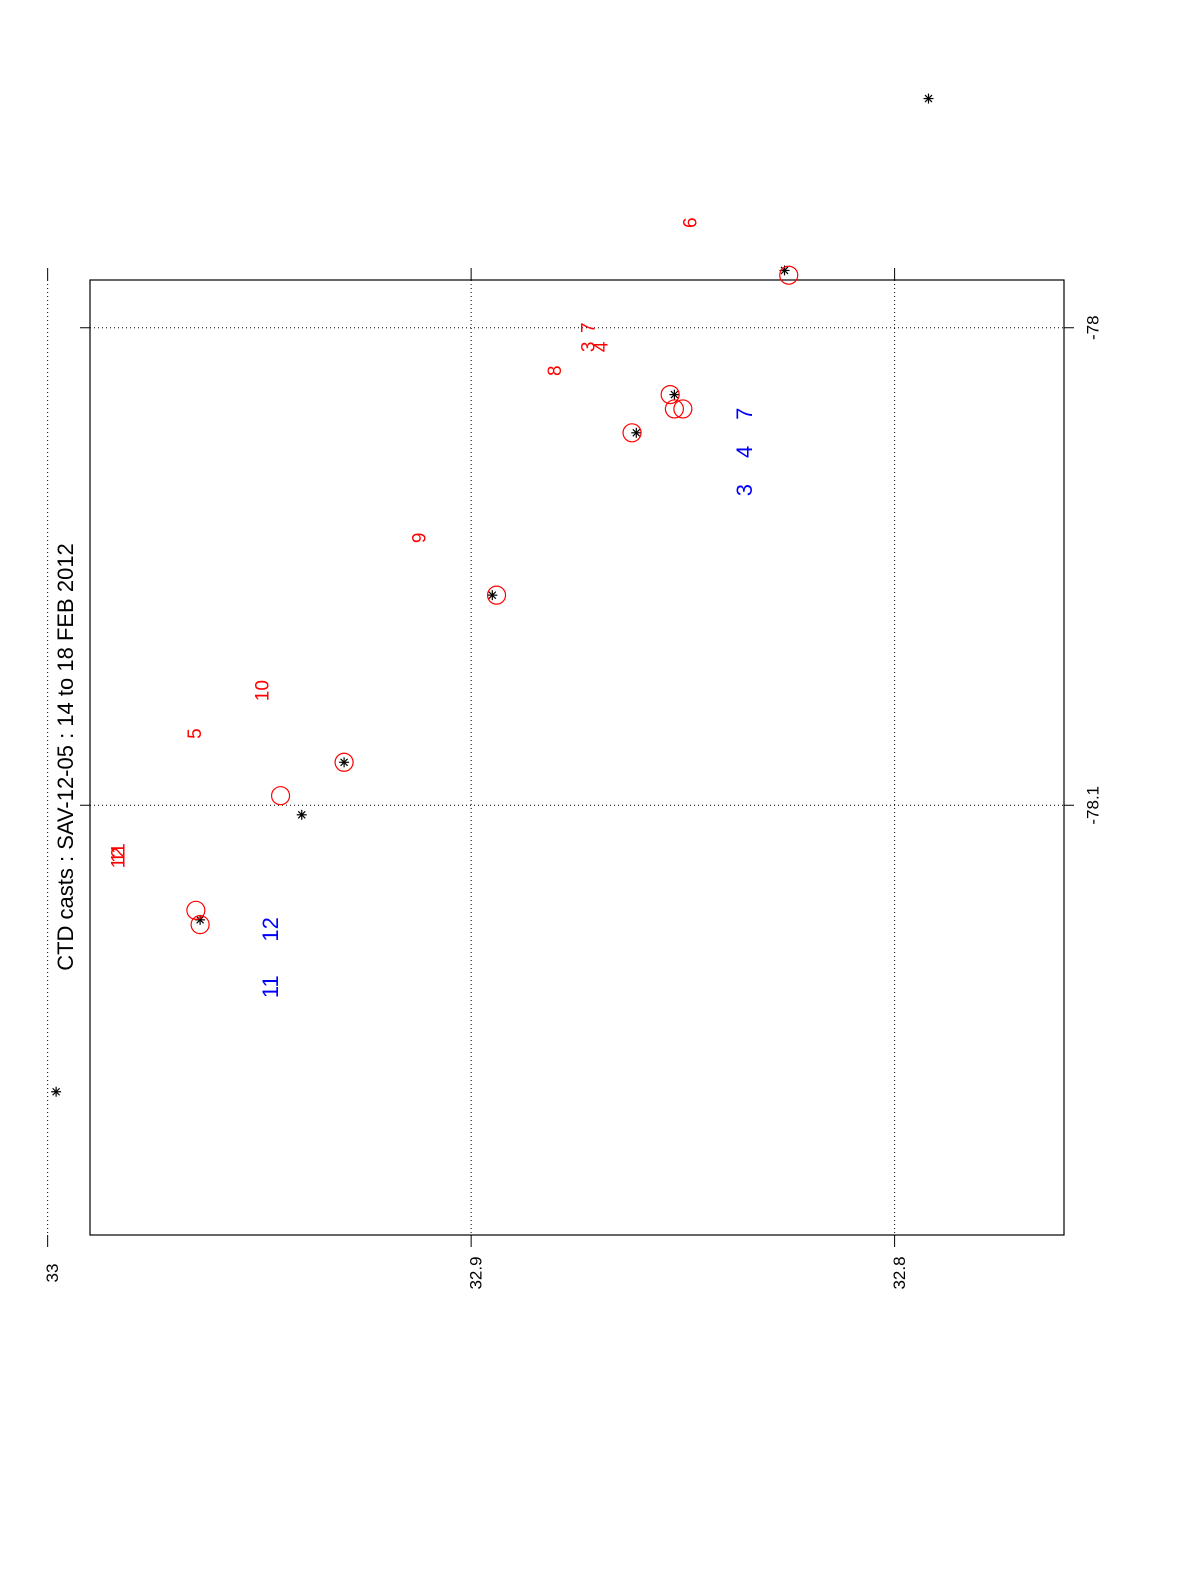 The image size is (1200, 1575). I want to click on lat-tick-label: 32.9, so click(476, 1272).